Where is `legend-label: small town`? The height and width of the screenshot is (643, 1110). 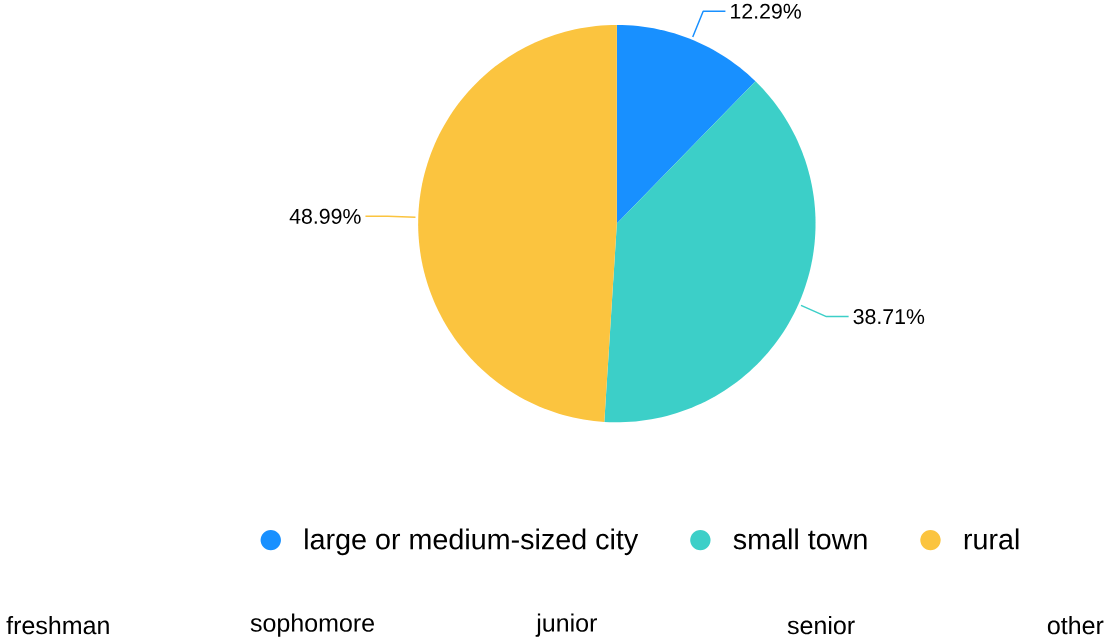
legend-label: small town is located at coordinates (800, 539).